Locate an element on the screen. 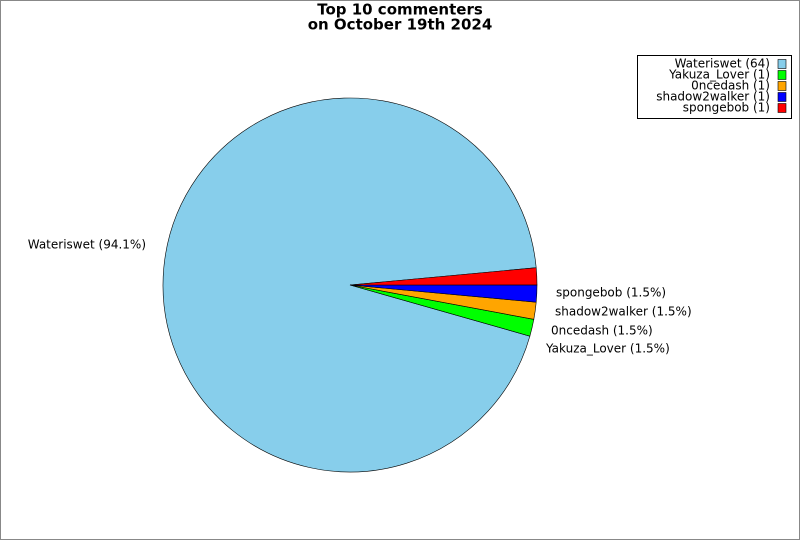 The width and height of the screenshot is (800, 540). slice-label: Yakuza_Lover (1.5%) is located at coordinates (607, 349).